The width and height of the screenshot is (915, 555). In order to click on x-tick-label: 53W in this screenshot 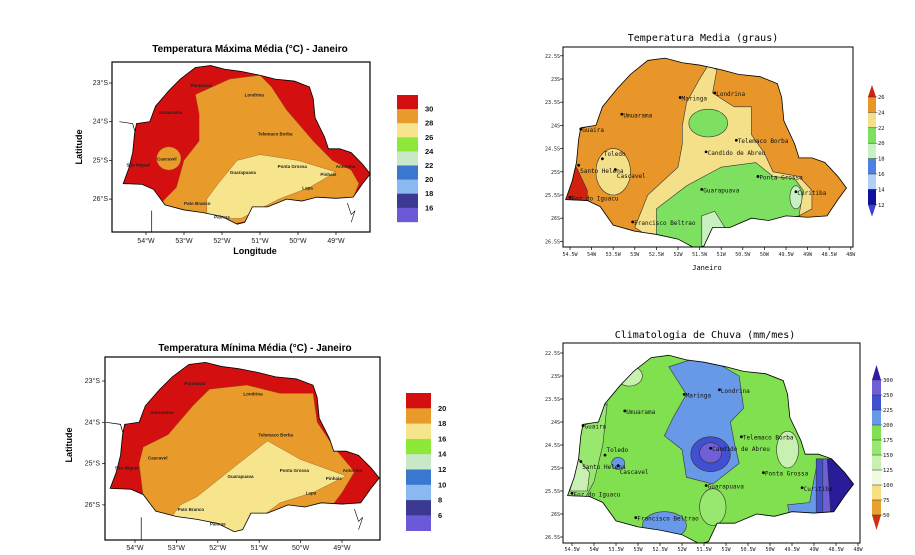, I will do `click(638, 550)`.